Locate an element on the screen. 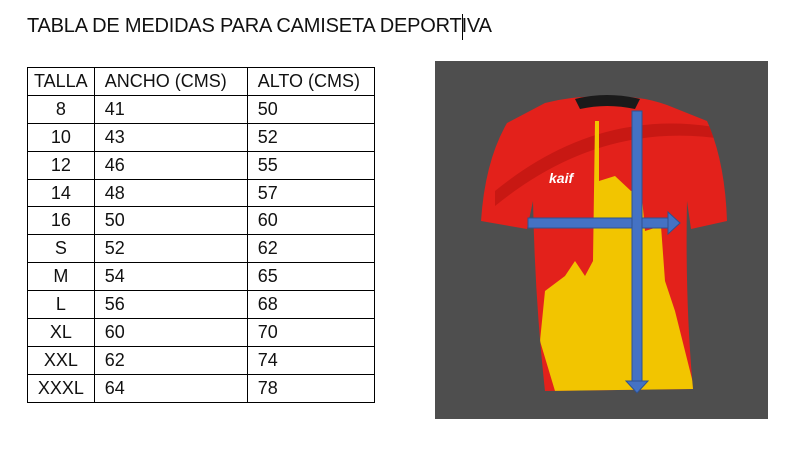 The image size is (804, 456). cell-ancho: 64 is located at coordinates (170, 388).